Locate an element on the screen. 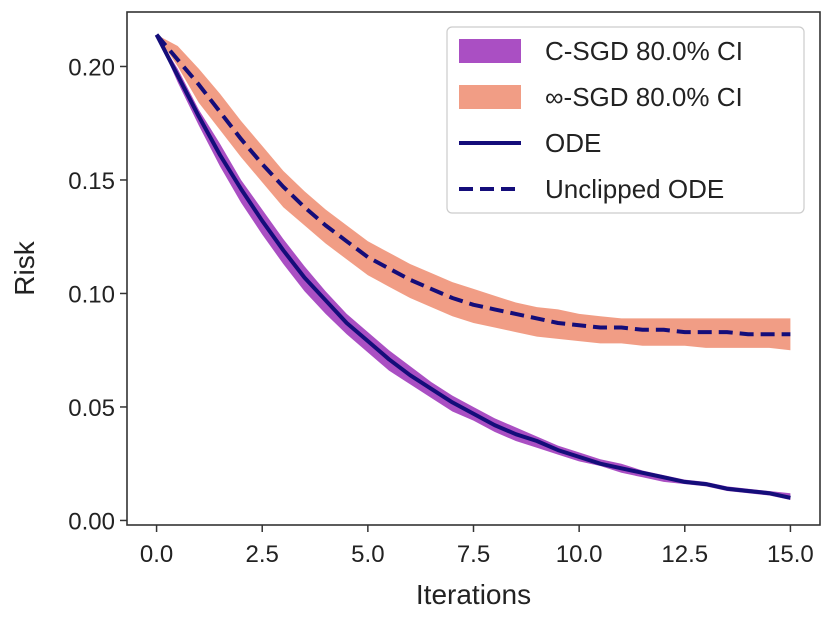 The height and width of the screenshot is (623, 831). legend-box is located at coordinates (625, 120).